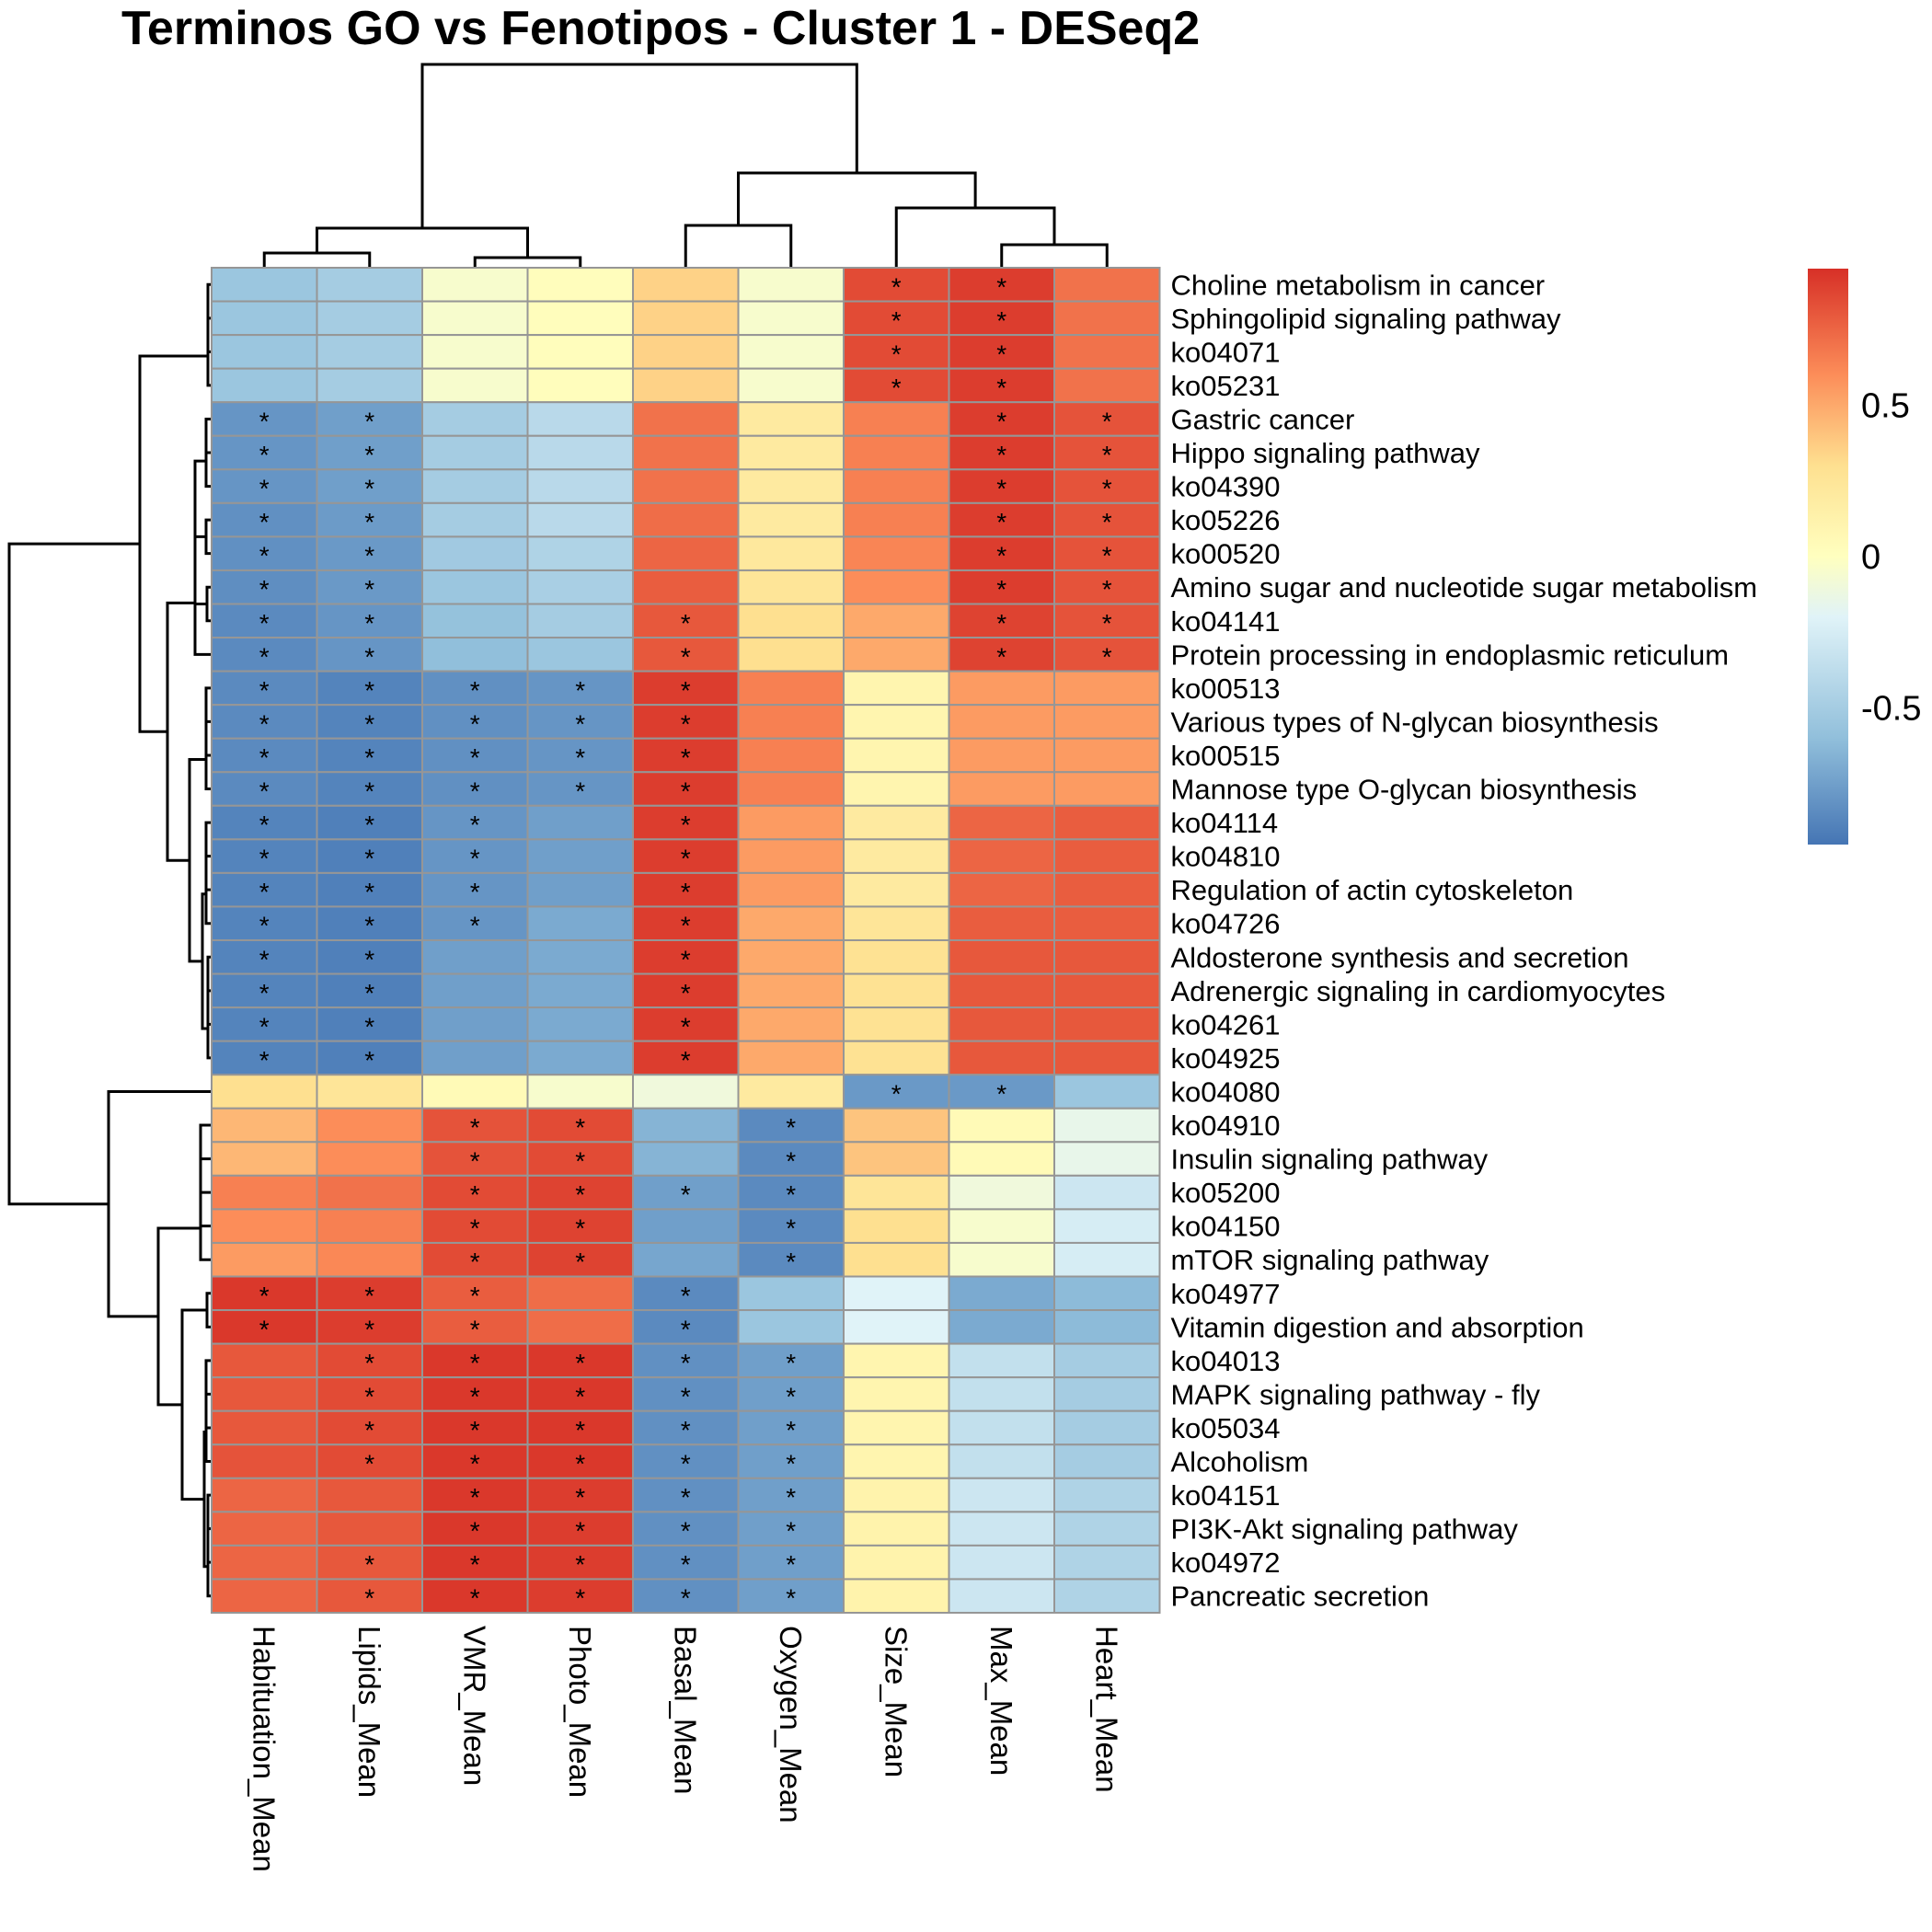 The width and height of the screenshot is (1932, 1932). I want to click on row-label: Regulation of actin cytoskeleton, so click(1372, 890).